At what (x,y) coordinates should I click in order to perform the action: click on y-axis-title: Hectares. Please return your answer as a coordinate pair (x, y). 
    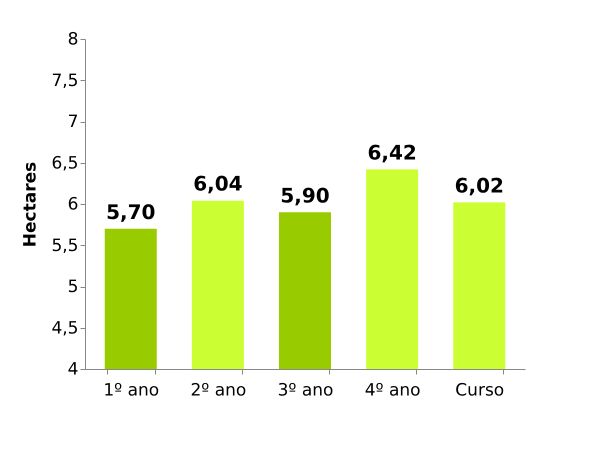
    Looking at the image, I should click on (30, 205).